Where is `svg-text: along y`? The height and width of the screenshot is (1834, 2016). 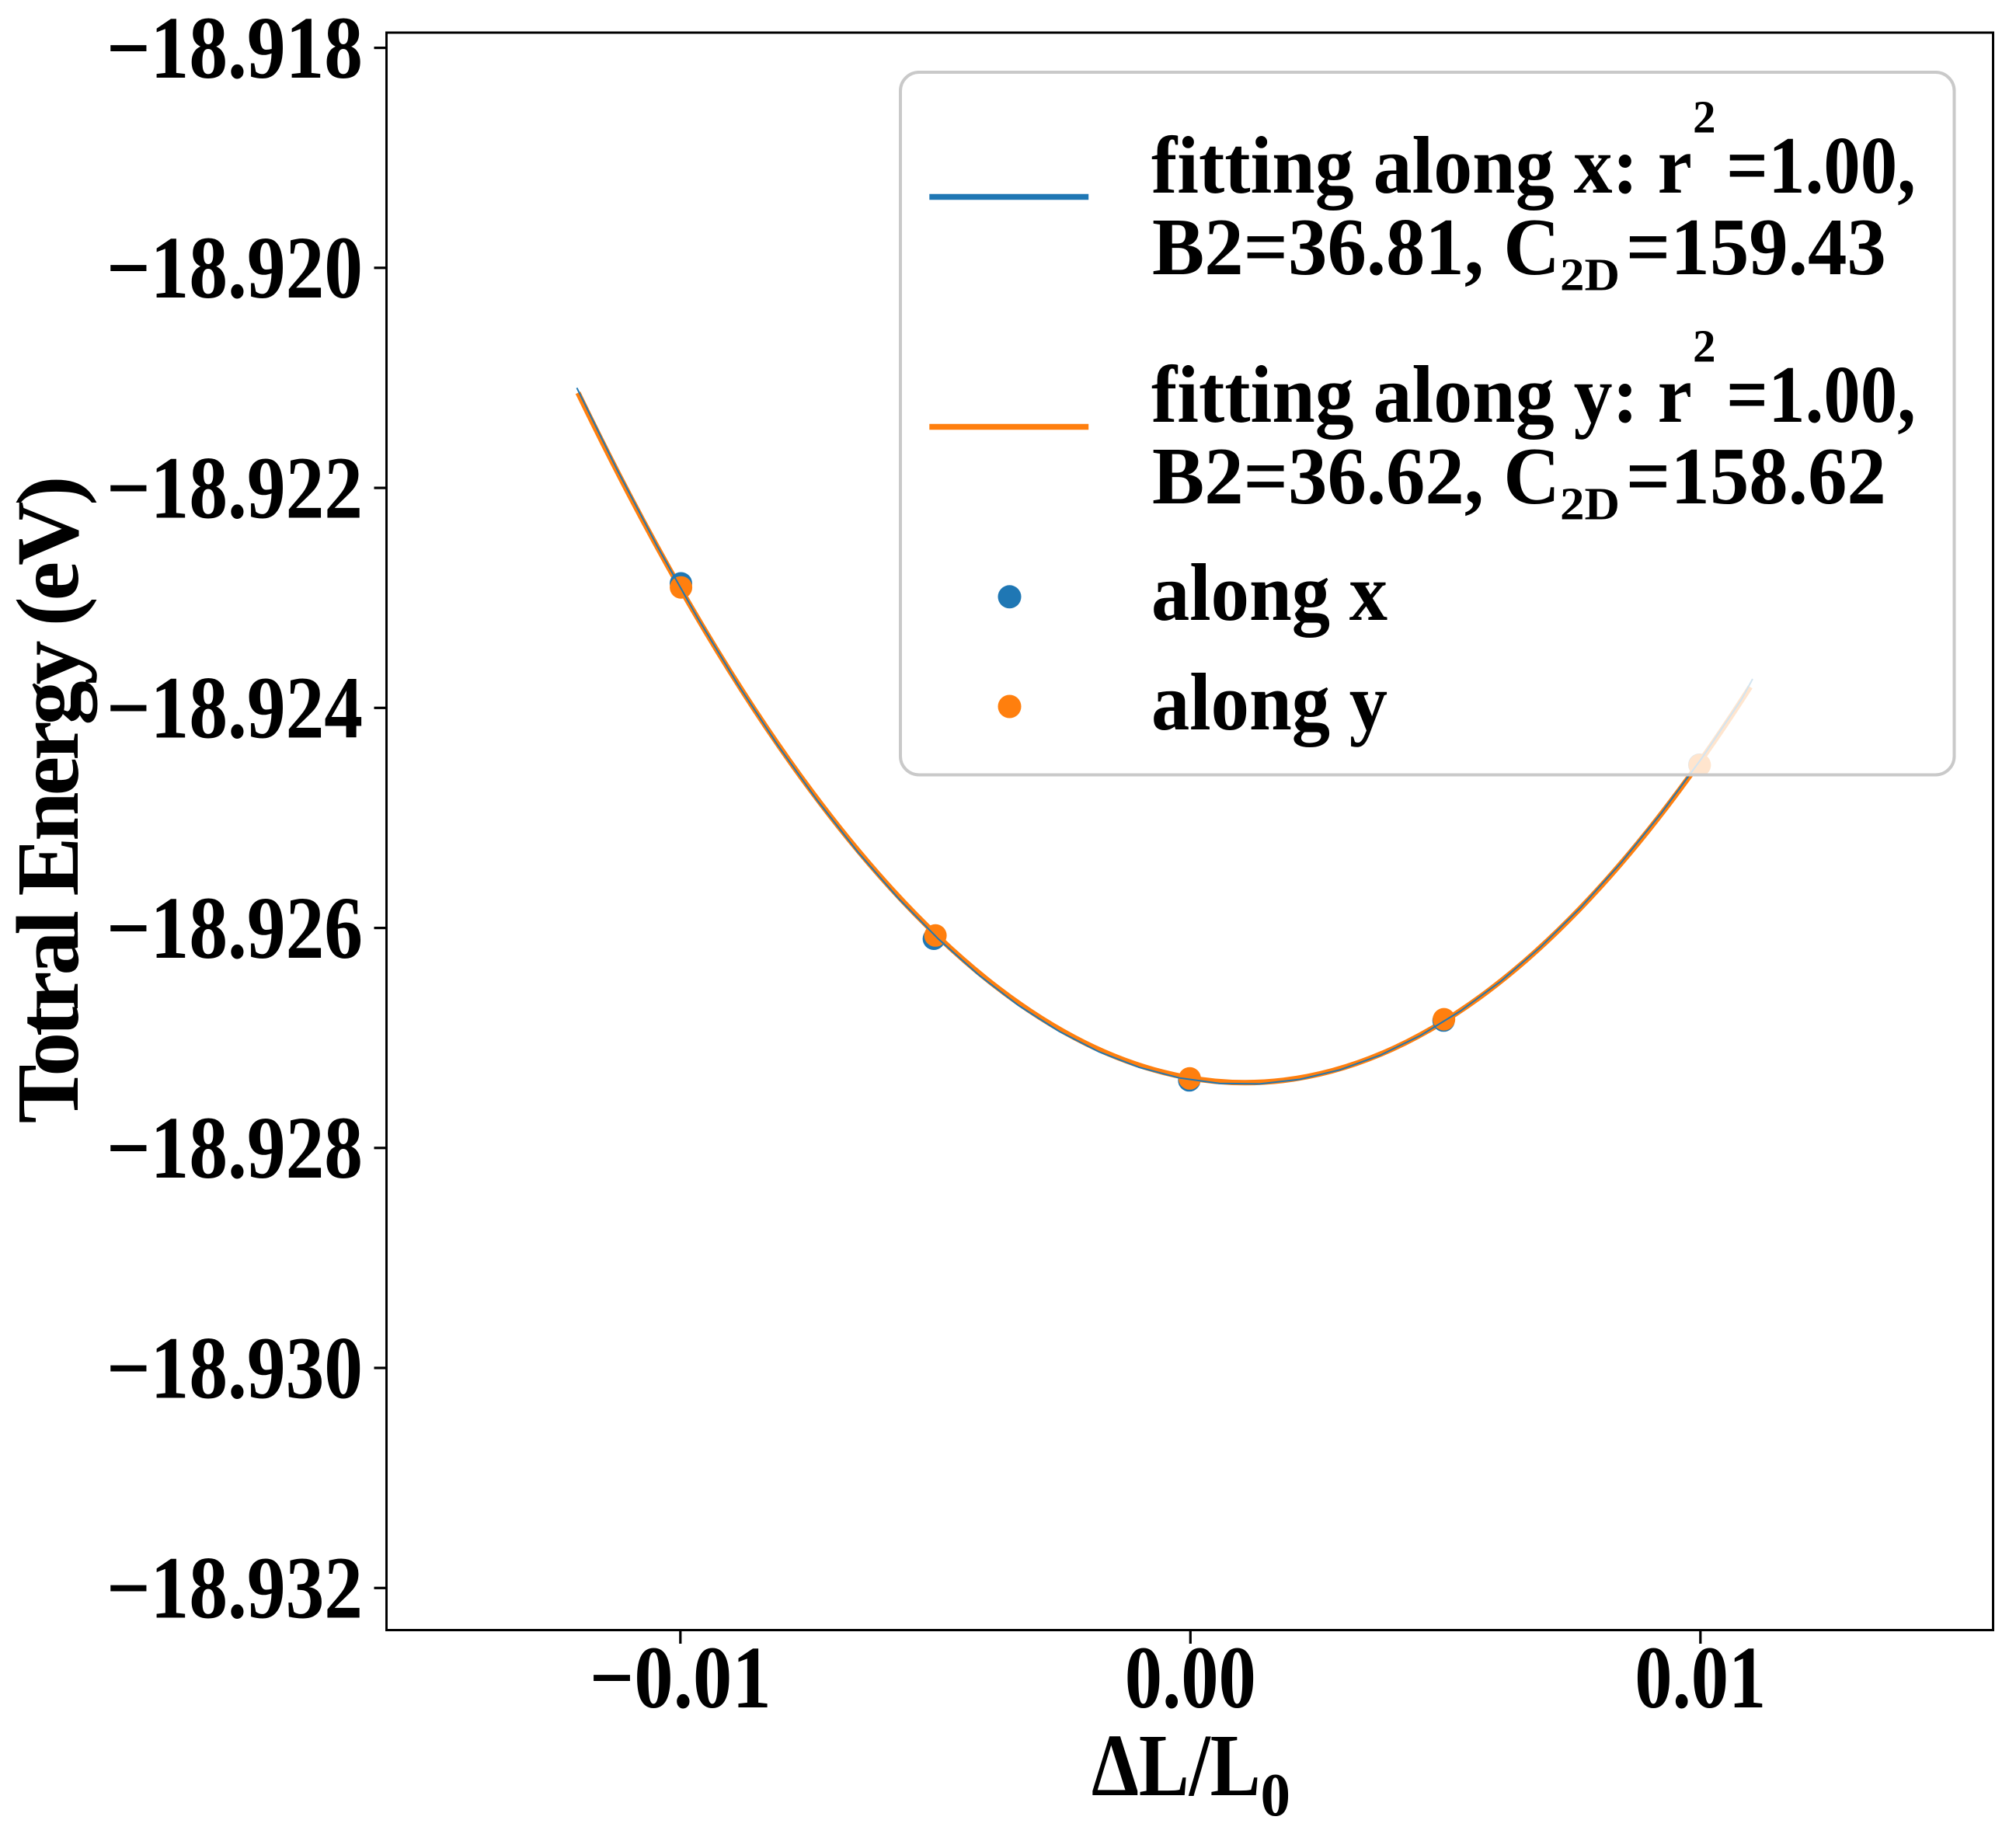
svg-text: along y is located at coordinates (1269, 701).